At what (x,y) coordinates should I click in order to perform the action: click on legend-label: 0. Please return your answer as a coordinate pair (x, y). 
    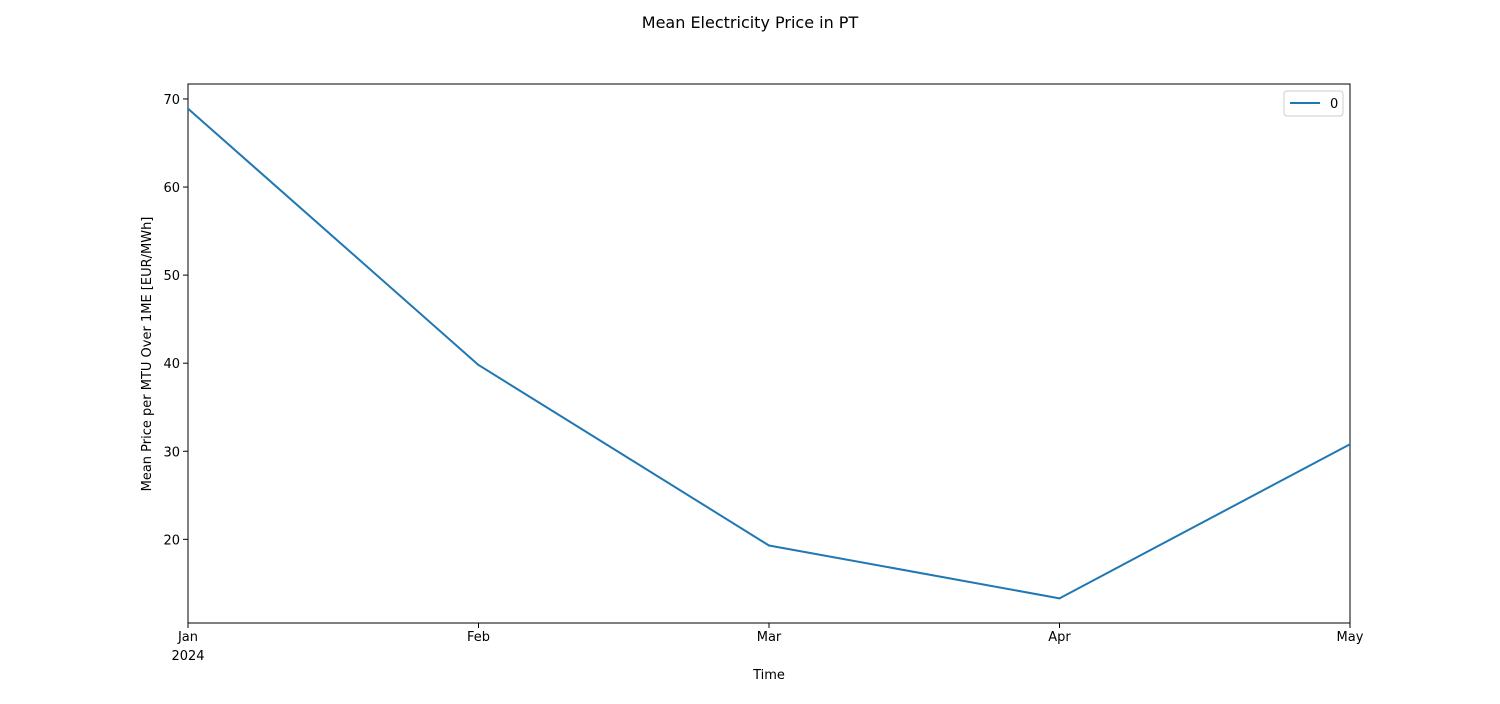
    Looking at the image, I should click on (1334, 104).